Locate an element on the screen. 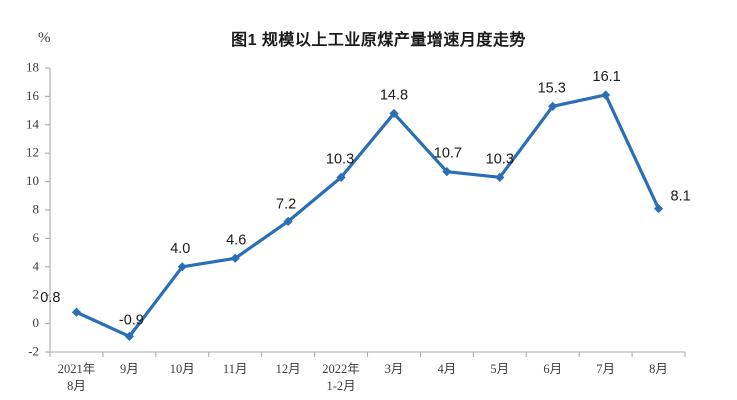  x-tick-label: 11月 is located at coordinates (235, 369).